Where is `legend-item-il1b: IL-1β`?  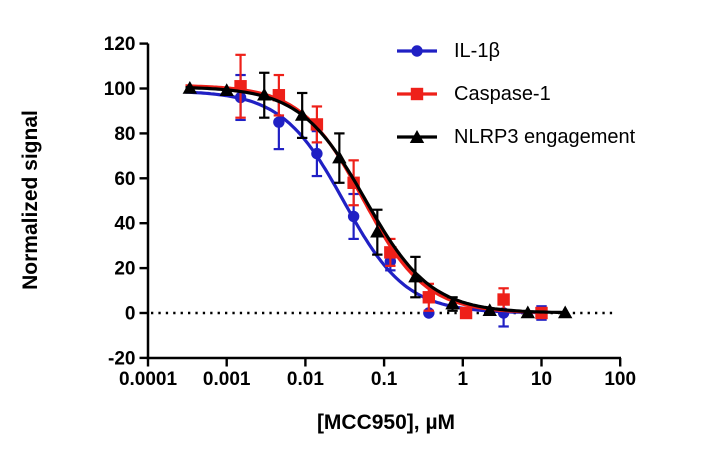 legend-item-il1b: IL-1β is located at coordinates (516, 51).